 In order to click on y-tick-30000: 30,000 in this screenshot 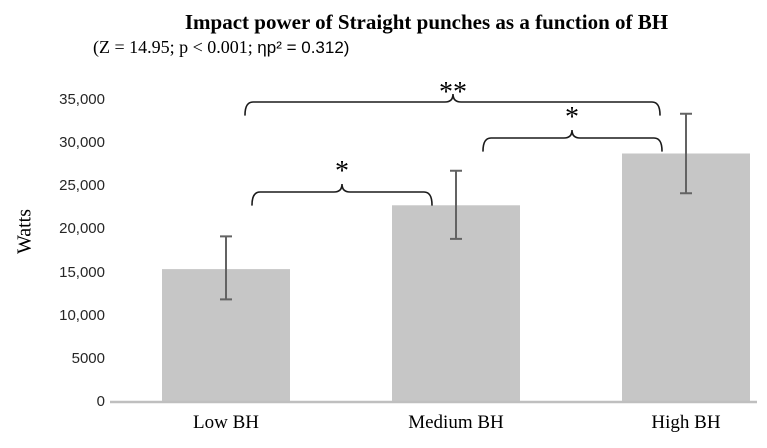, I will do `click(82, 143)`.